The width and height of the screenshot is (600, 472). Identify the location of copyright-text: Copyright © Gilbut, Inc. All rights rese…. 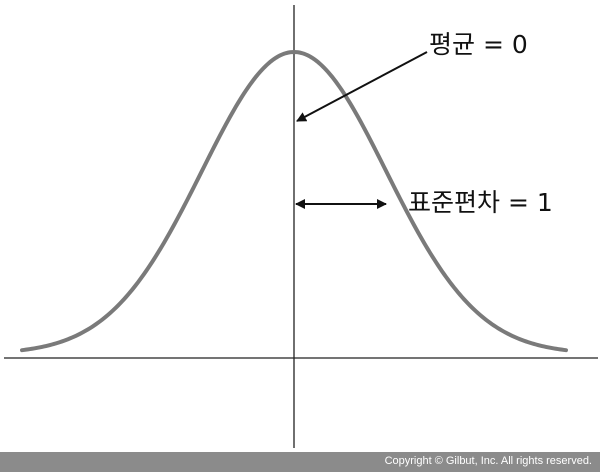
(488, 461).